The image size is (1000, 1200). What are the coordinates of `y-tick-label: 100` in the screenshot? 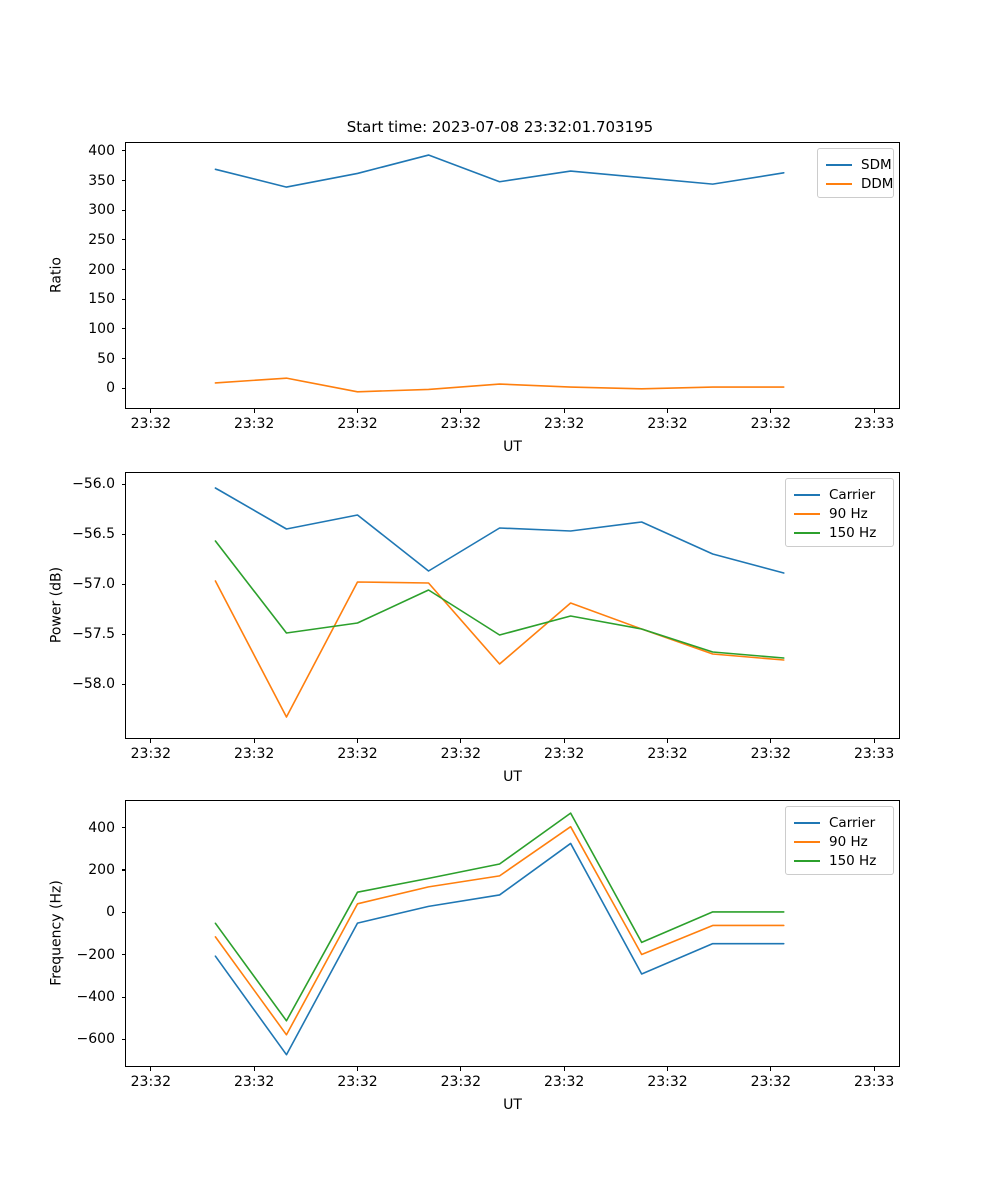 It's located at (101, 328).